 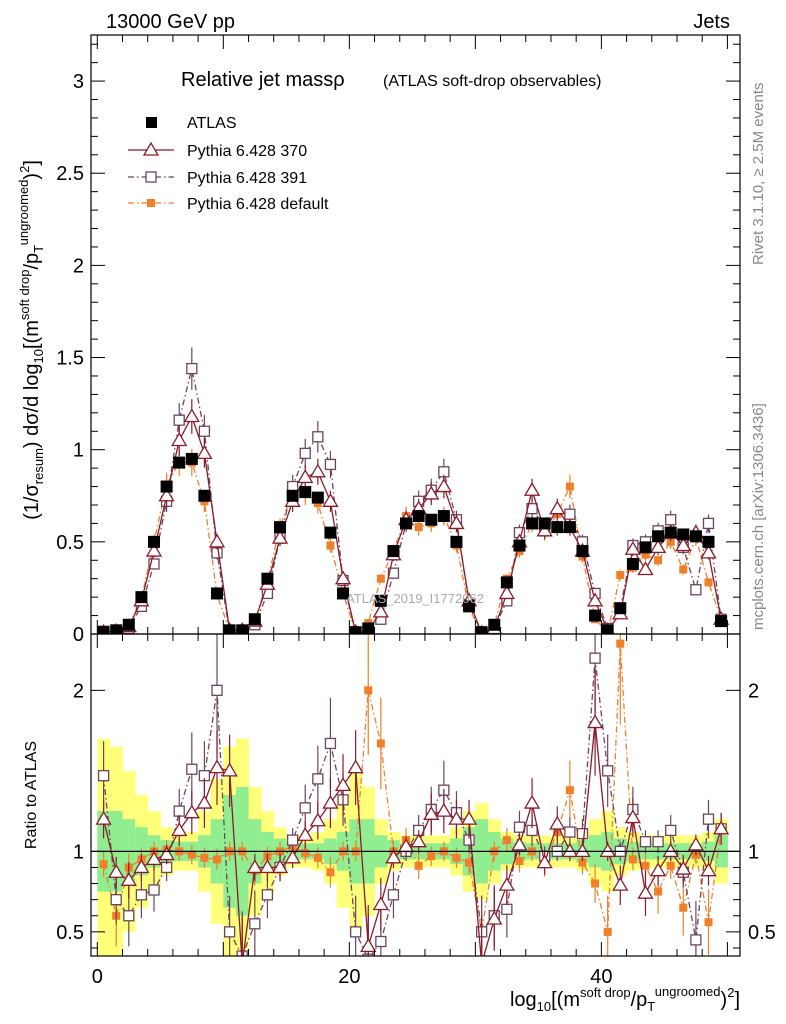 What do you see at coordinates (247, 151) in the screenshot?
I see `legend-label-370: Pythia 6.428 370` at bounding box center [247, 151].